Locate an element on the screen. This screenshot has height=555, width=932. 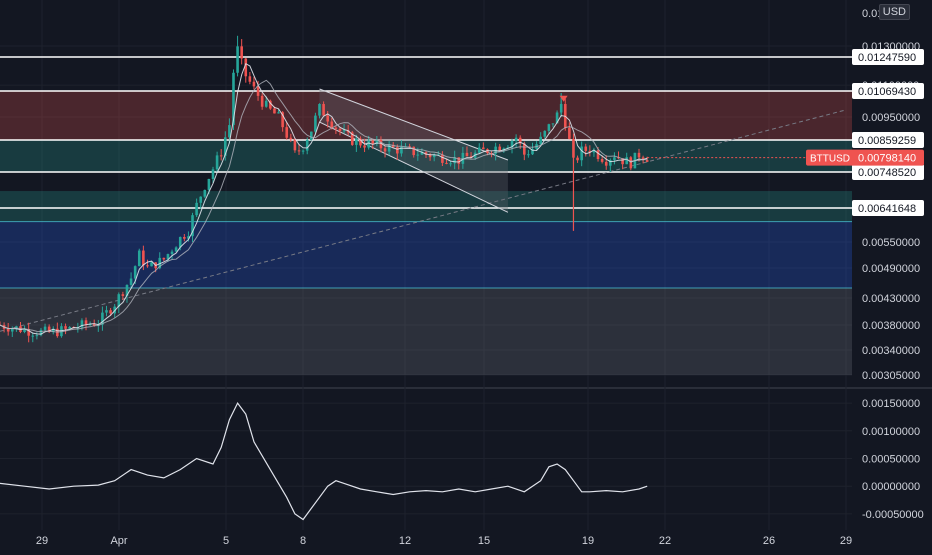
channel-lower-line is located at coordinates (414, 167).